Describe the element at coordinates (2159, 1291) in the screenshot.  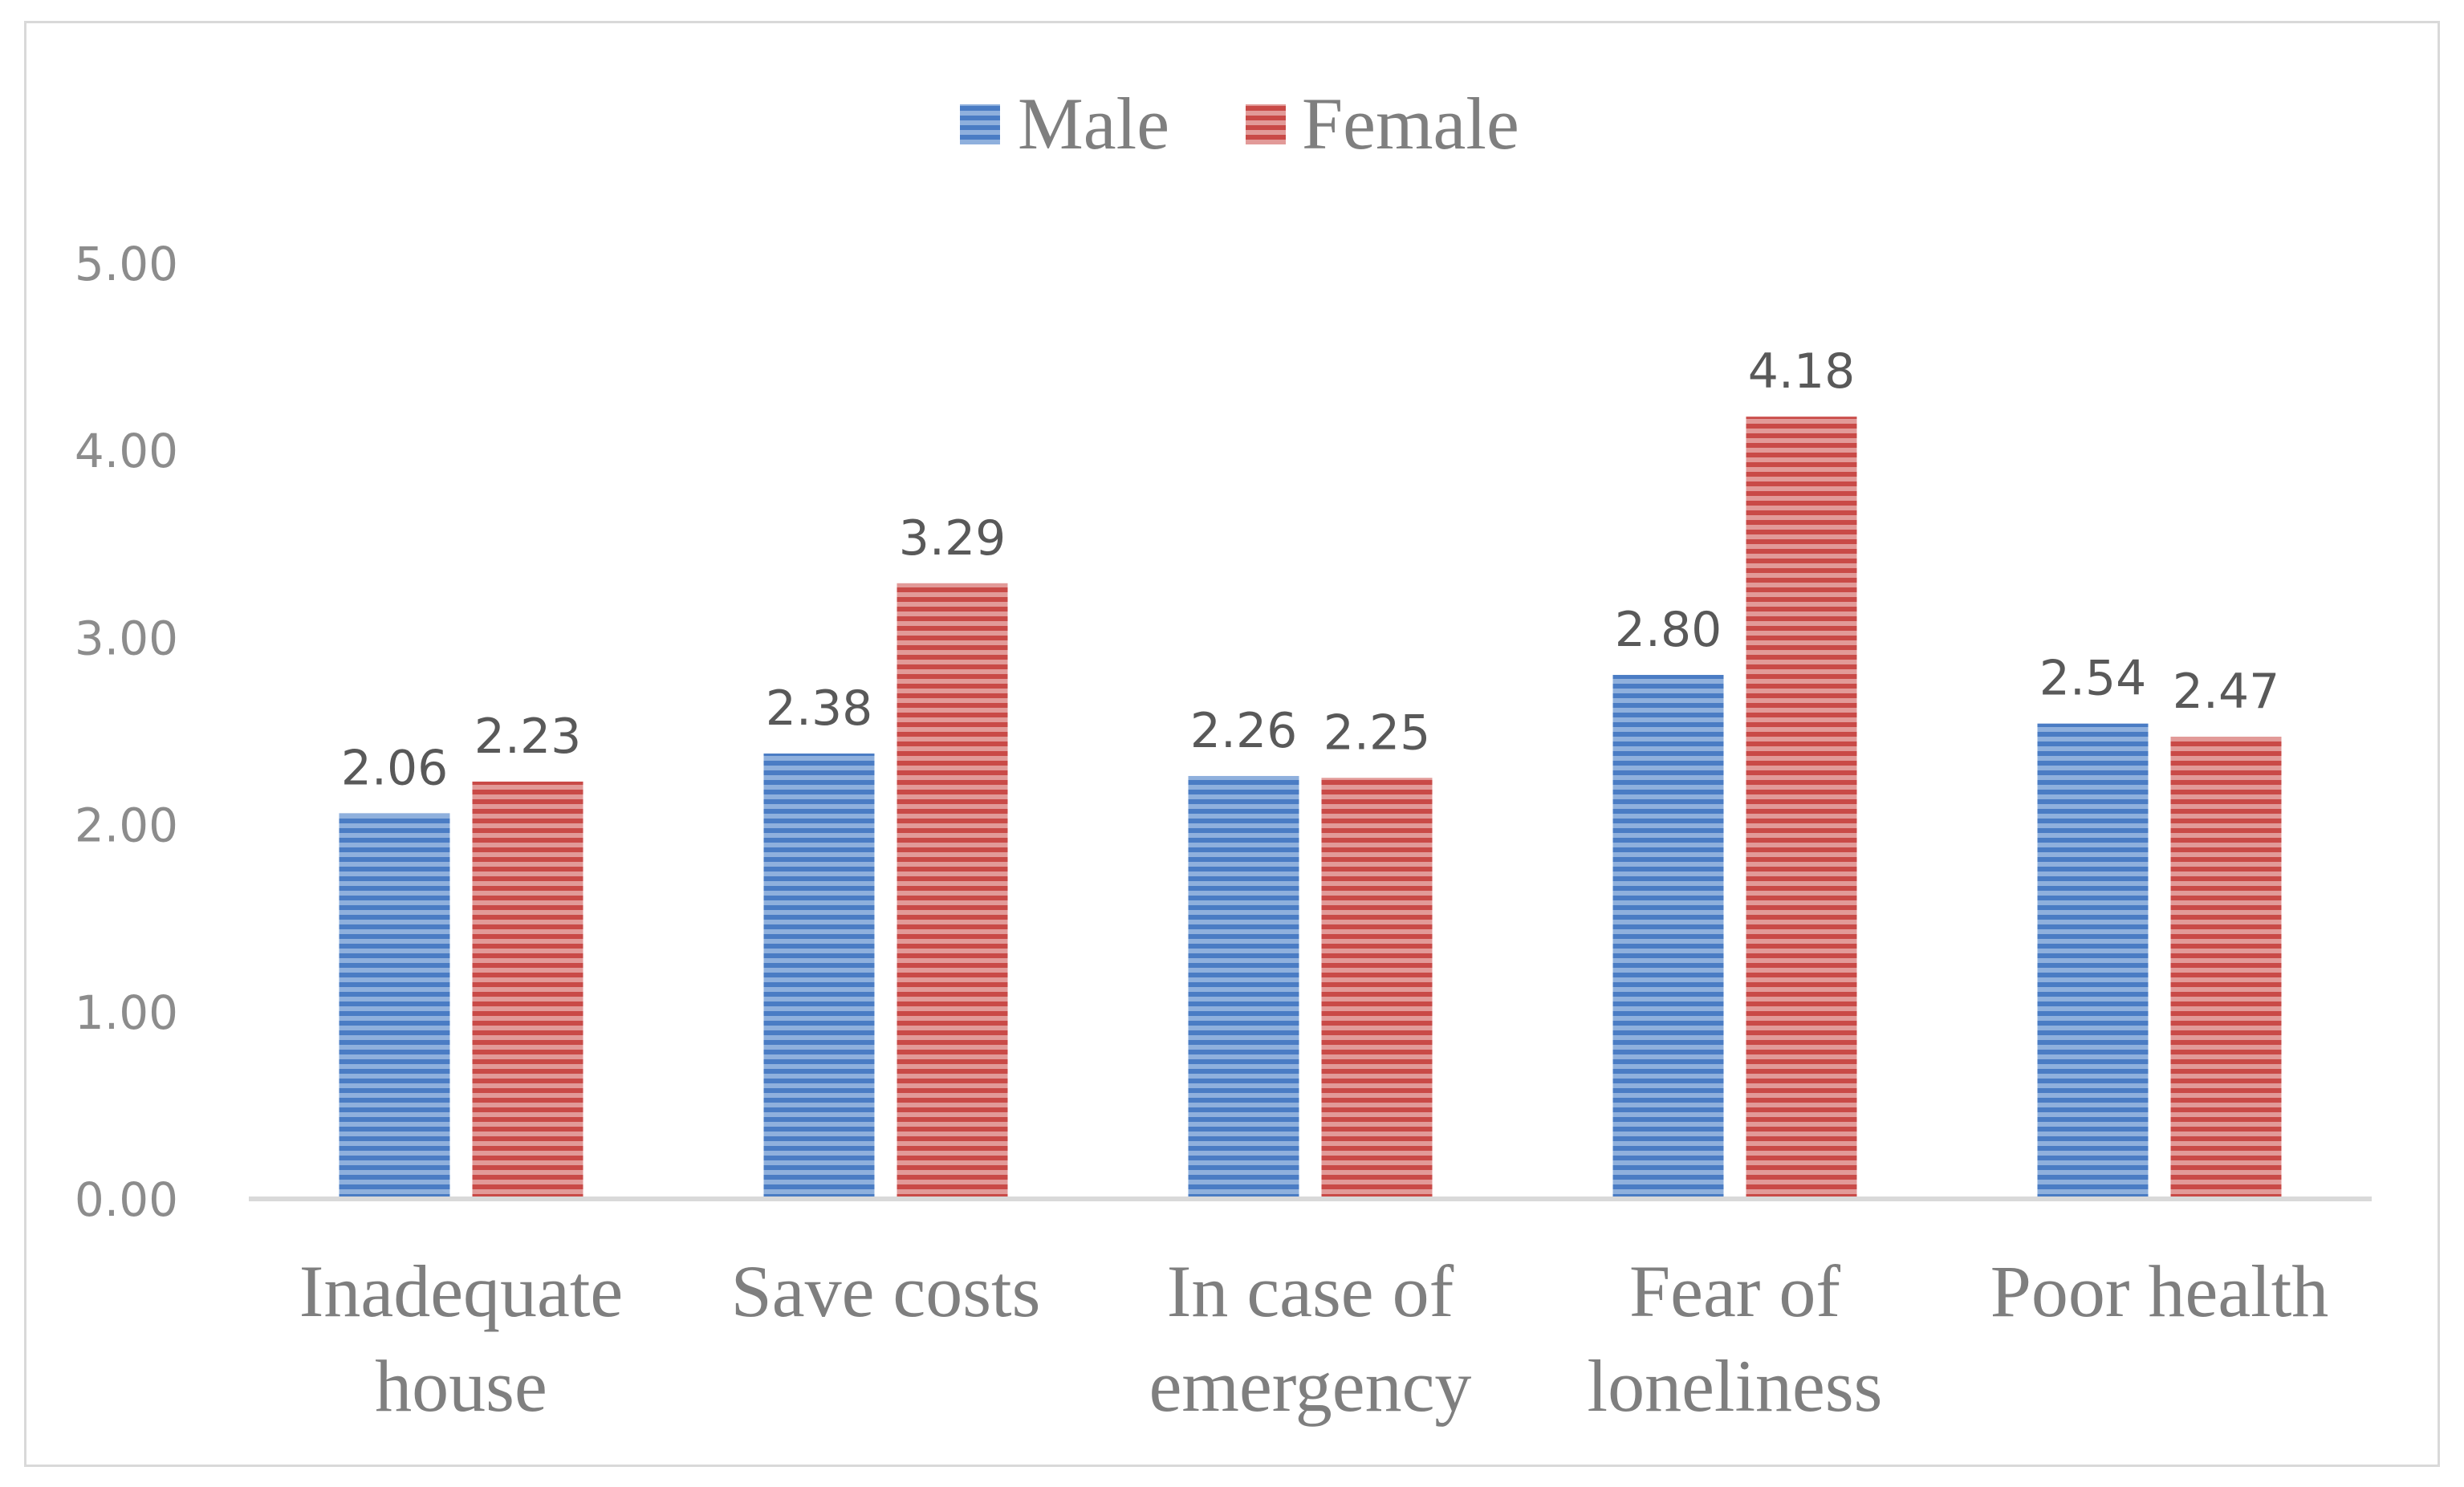
I see `category-label: Poor health` at that location.